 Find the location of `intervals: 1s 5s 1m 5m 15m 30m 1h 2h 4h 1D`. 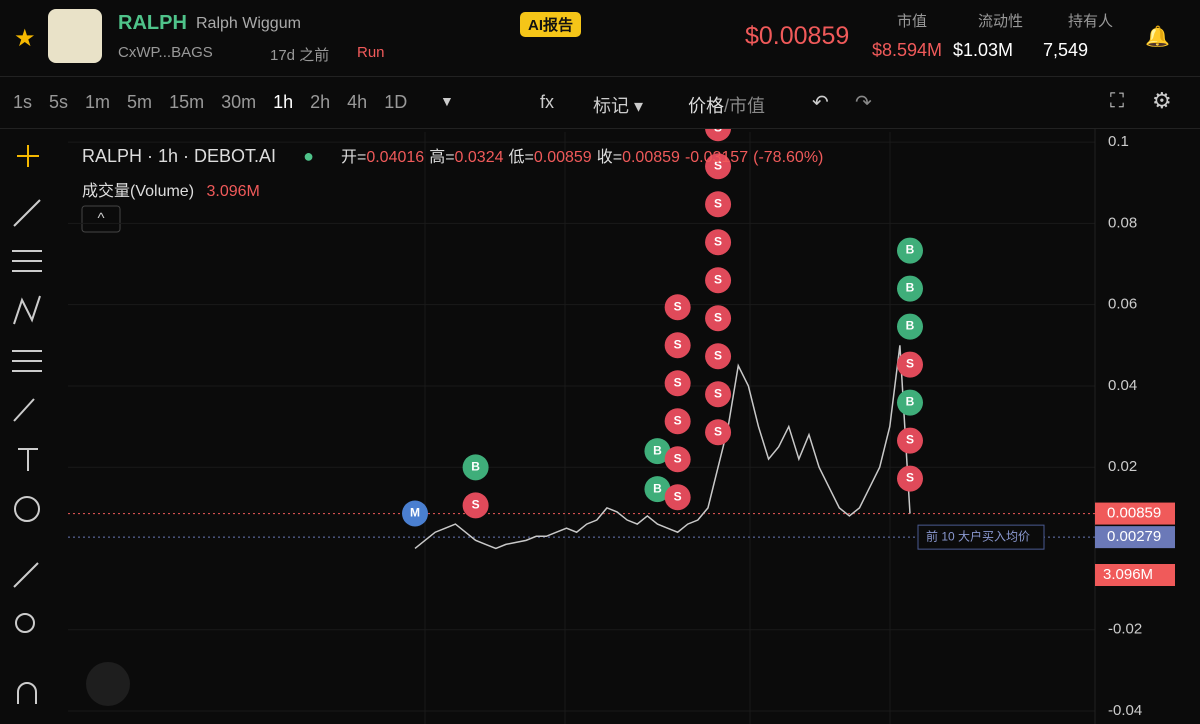

intervals: 1s 5s 1m 5m 15m 30m 1h 2h 4h 1D is located at coordinates (218, 102).